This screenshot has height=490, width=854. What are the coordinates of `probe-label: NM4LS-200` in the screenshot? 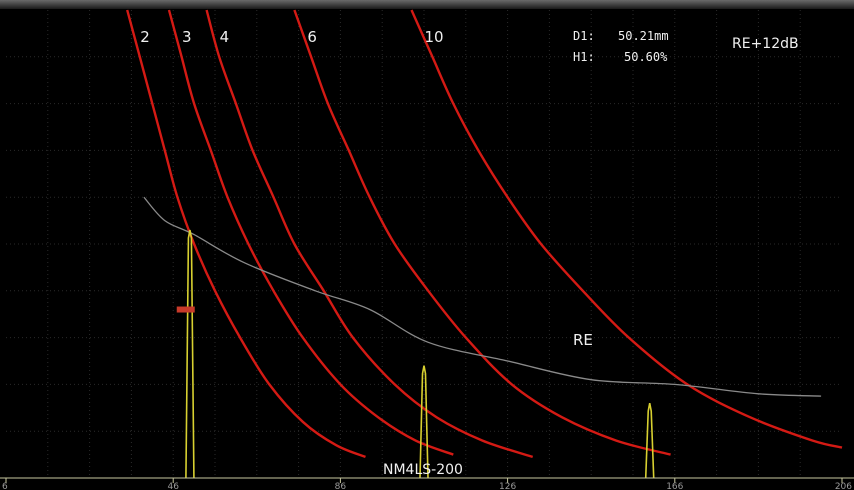 It's located at (423, 470).